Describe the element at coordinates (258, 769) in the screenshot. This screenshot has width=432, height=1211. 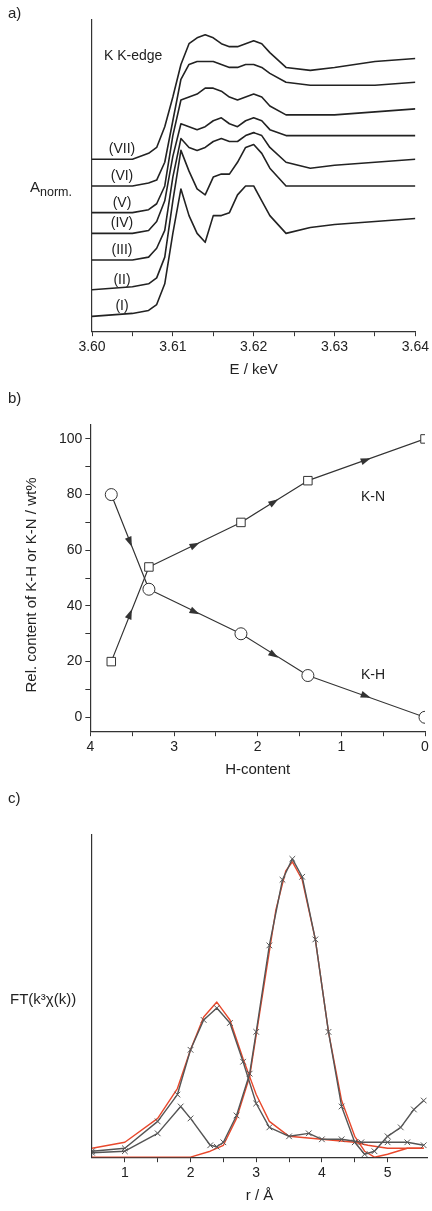
I see `x-axis-title: H-content` at that location.